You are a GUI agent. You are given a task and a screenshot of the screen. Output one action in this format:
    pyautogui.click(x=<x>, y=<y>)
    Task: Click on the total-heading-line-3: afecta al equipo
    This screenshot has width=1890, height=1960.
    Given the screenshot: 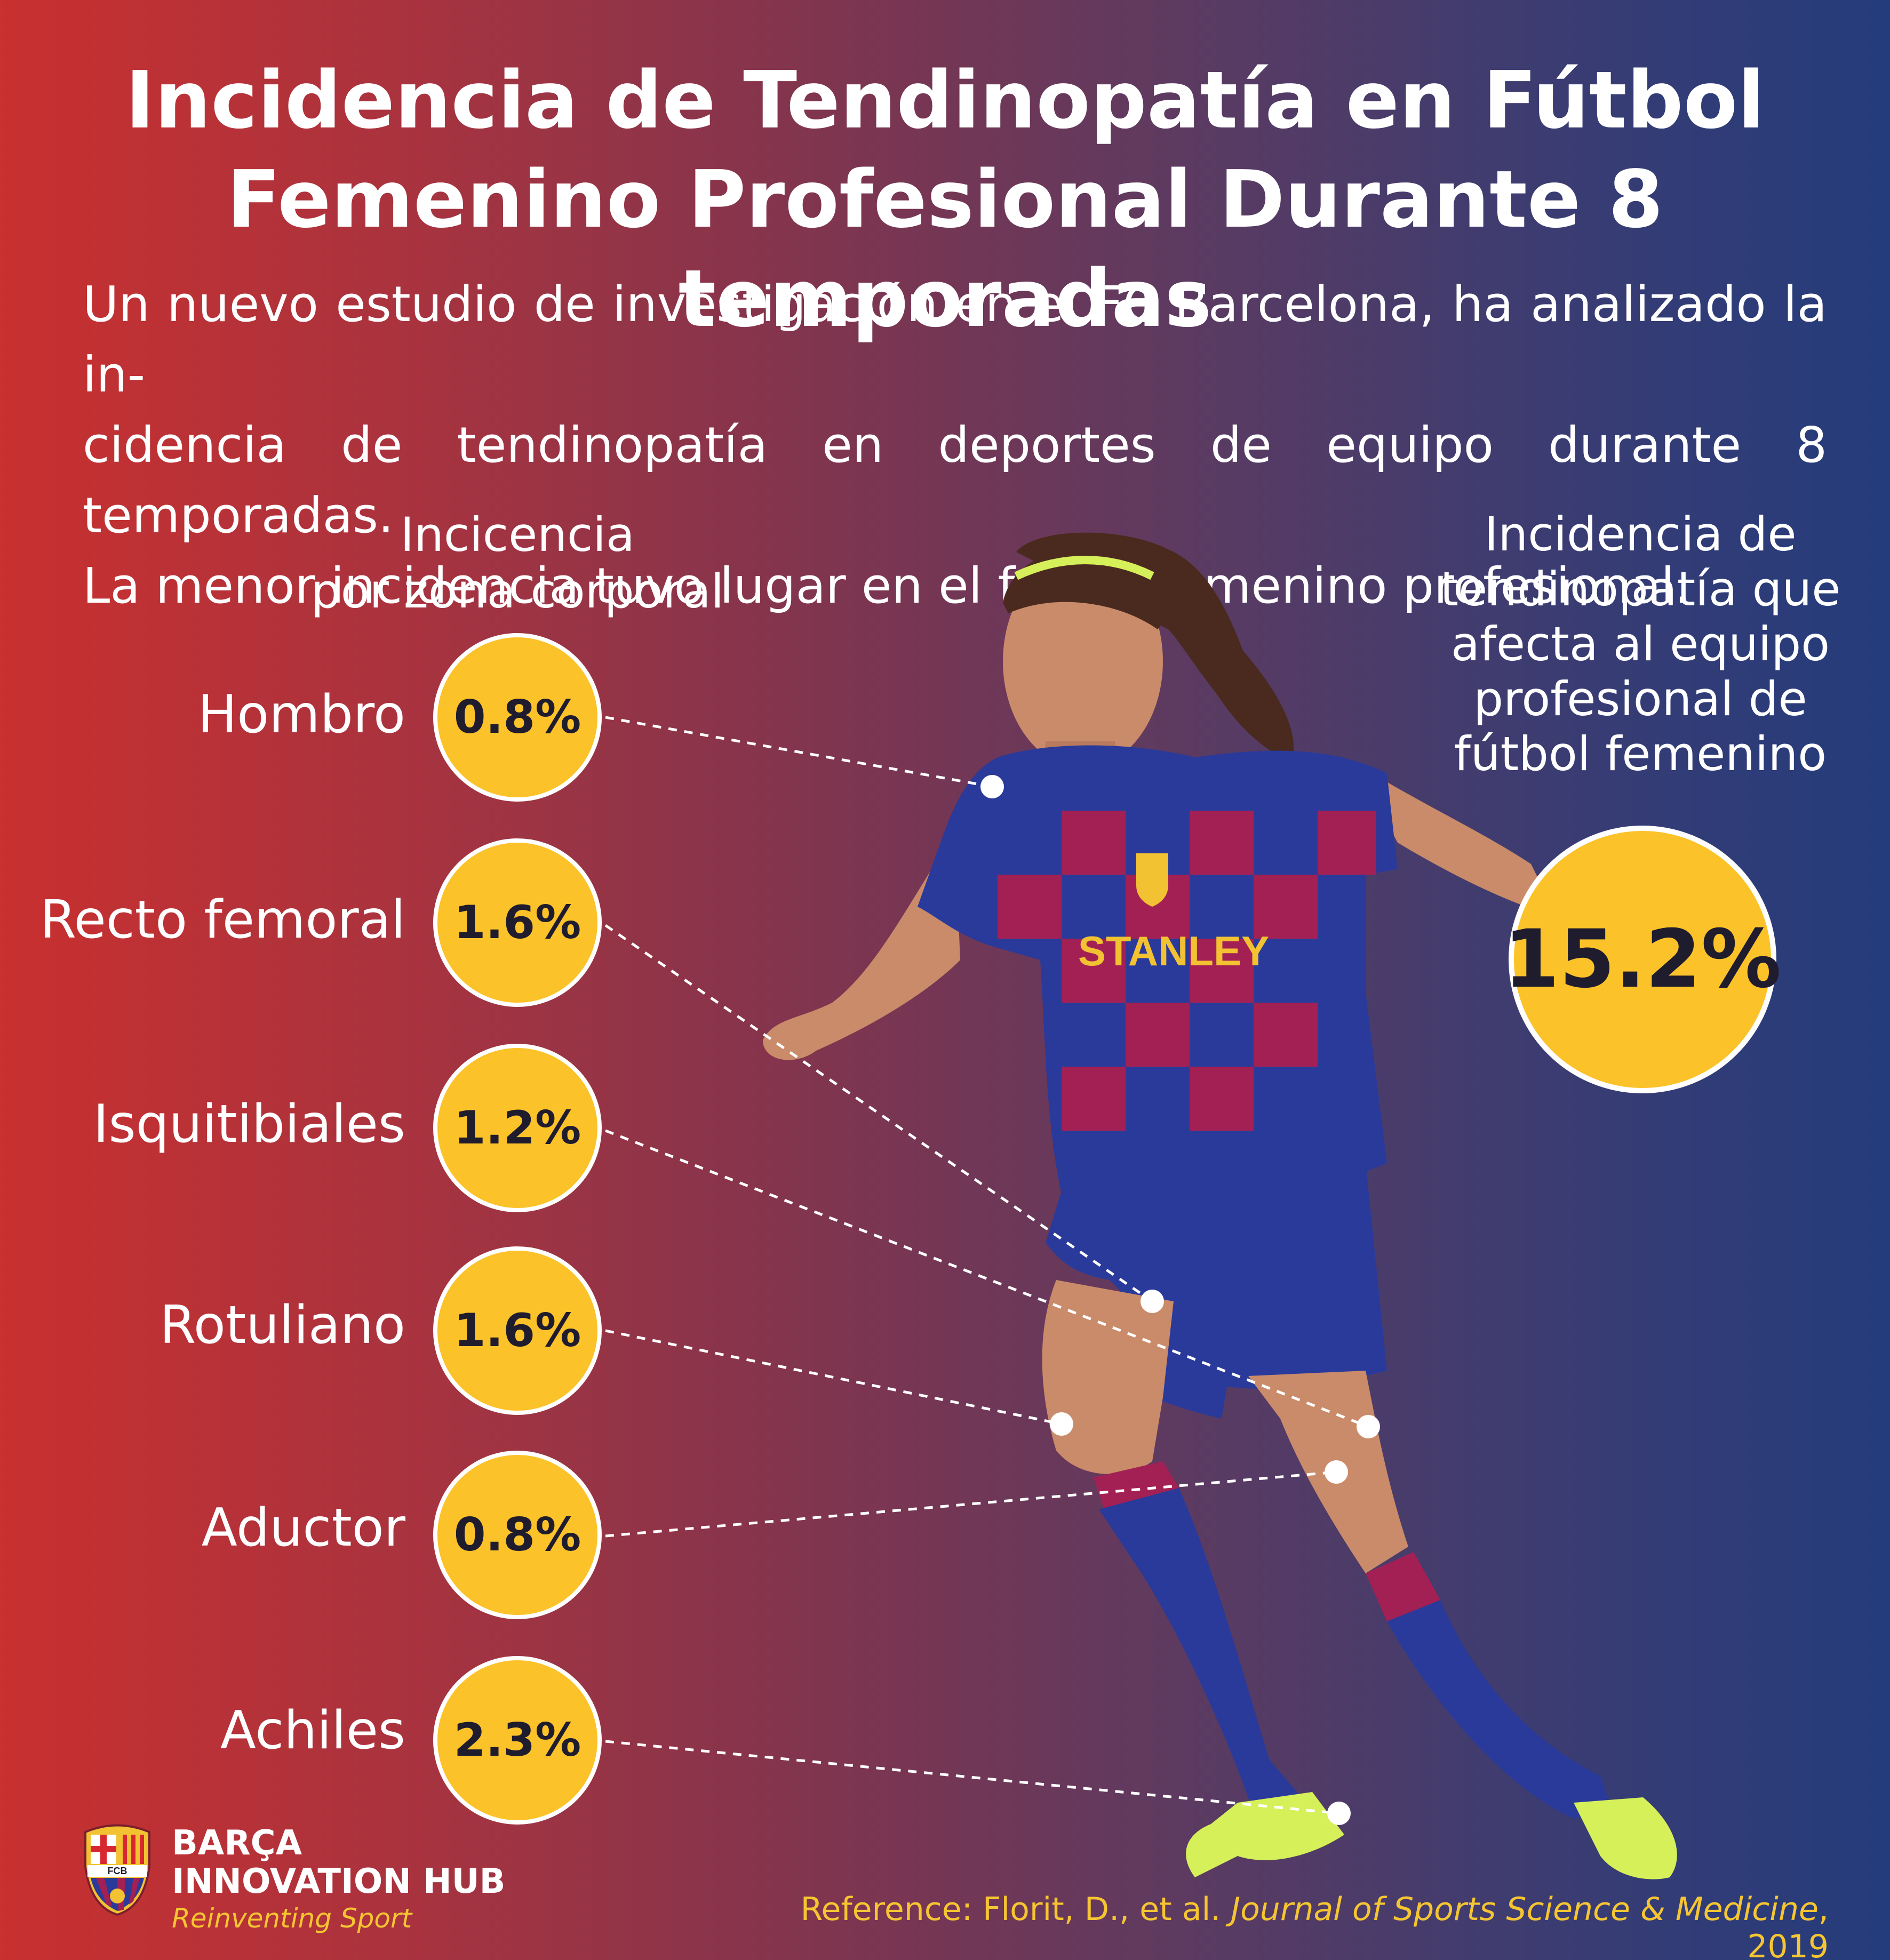 What is the action you would take?
    pyautogui.click(x=1640, y=644)
    